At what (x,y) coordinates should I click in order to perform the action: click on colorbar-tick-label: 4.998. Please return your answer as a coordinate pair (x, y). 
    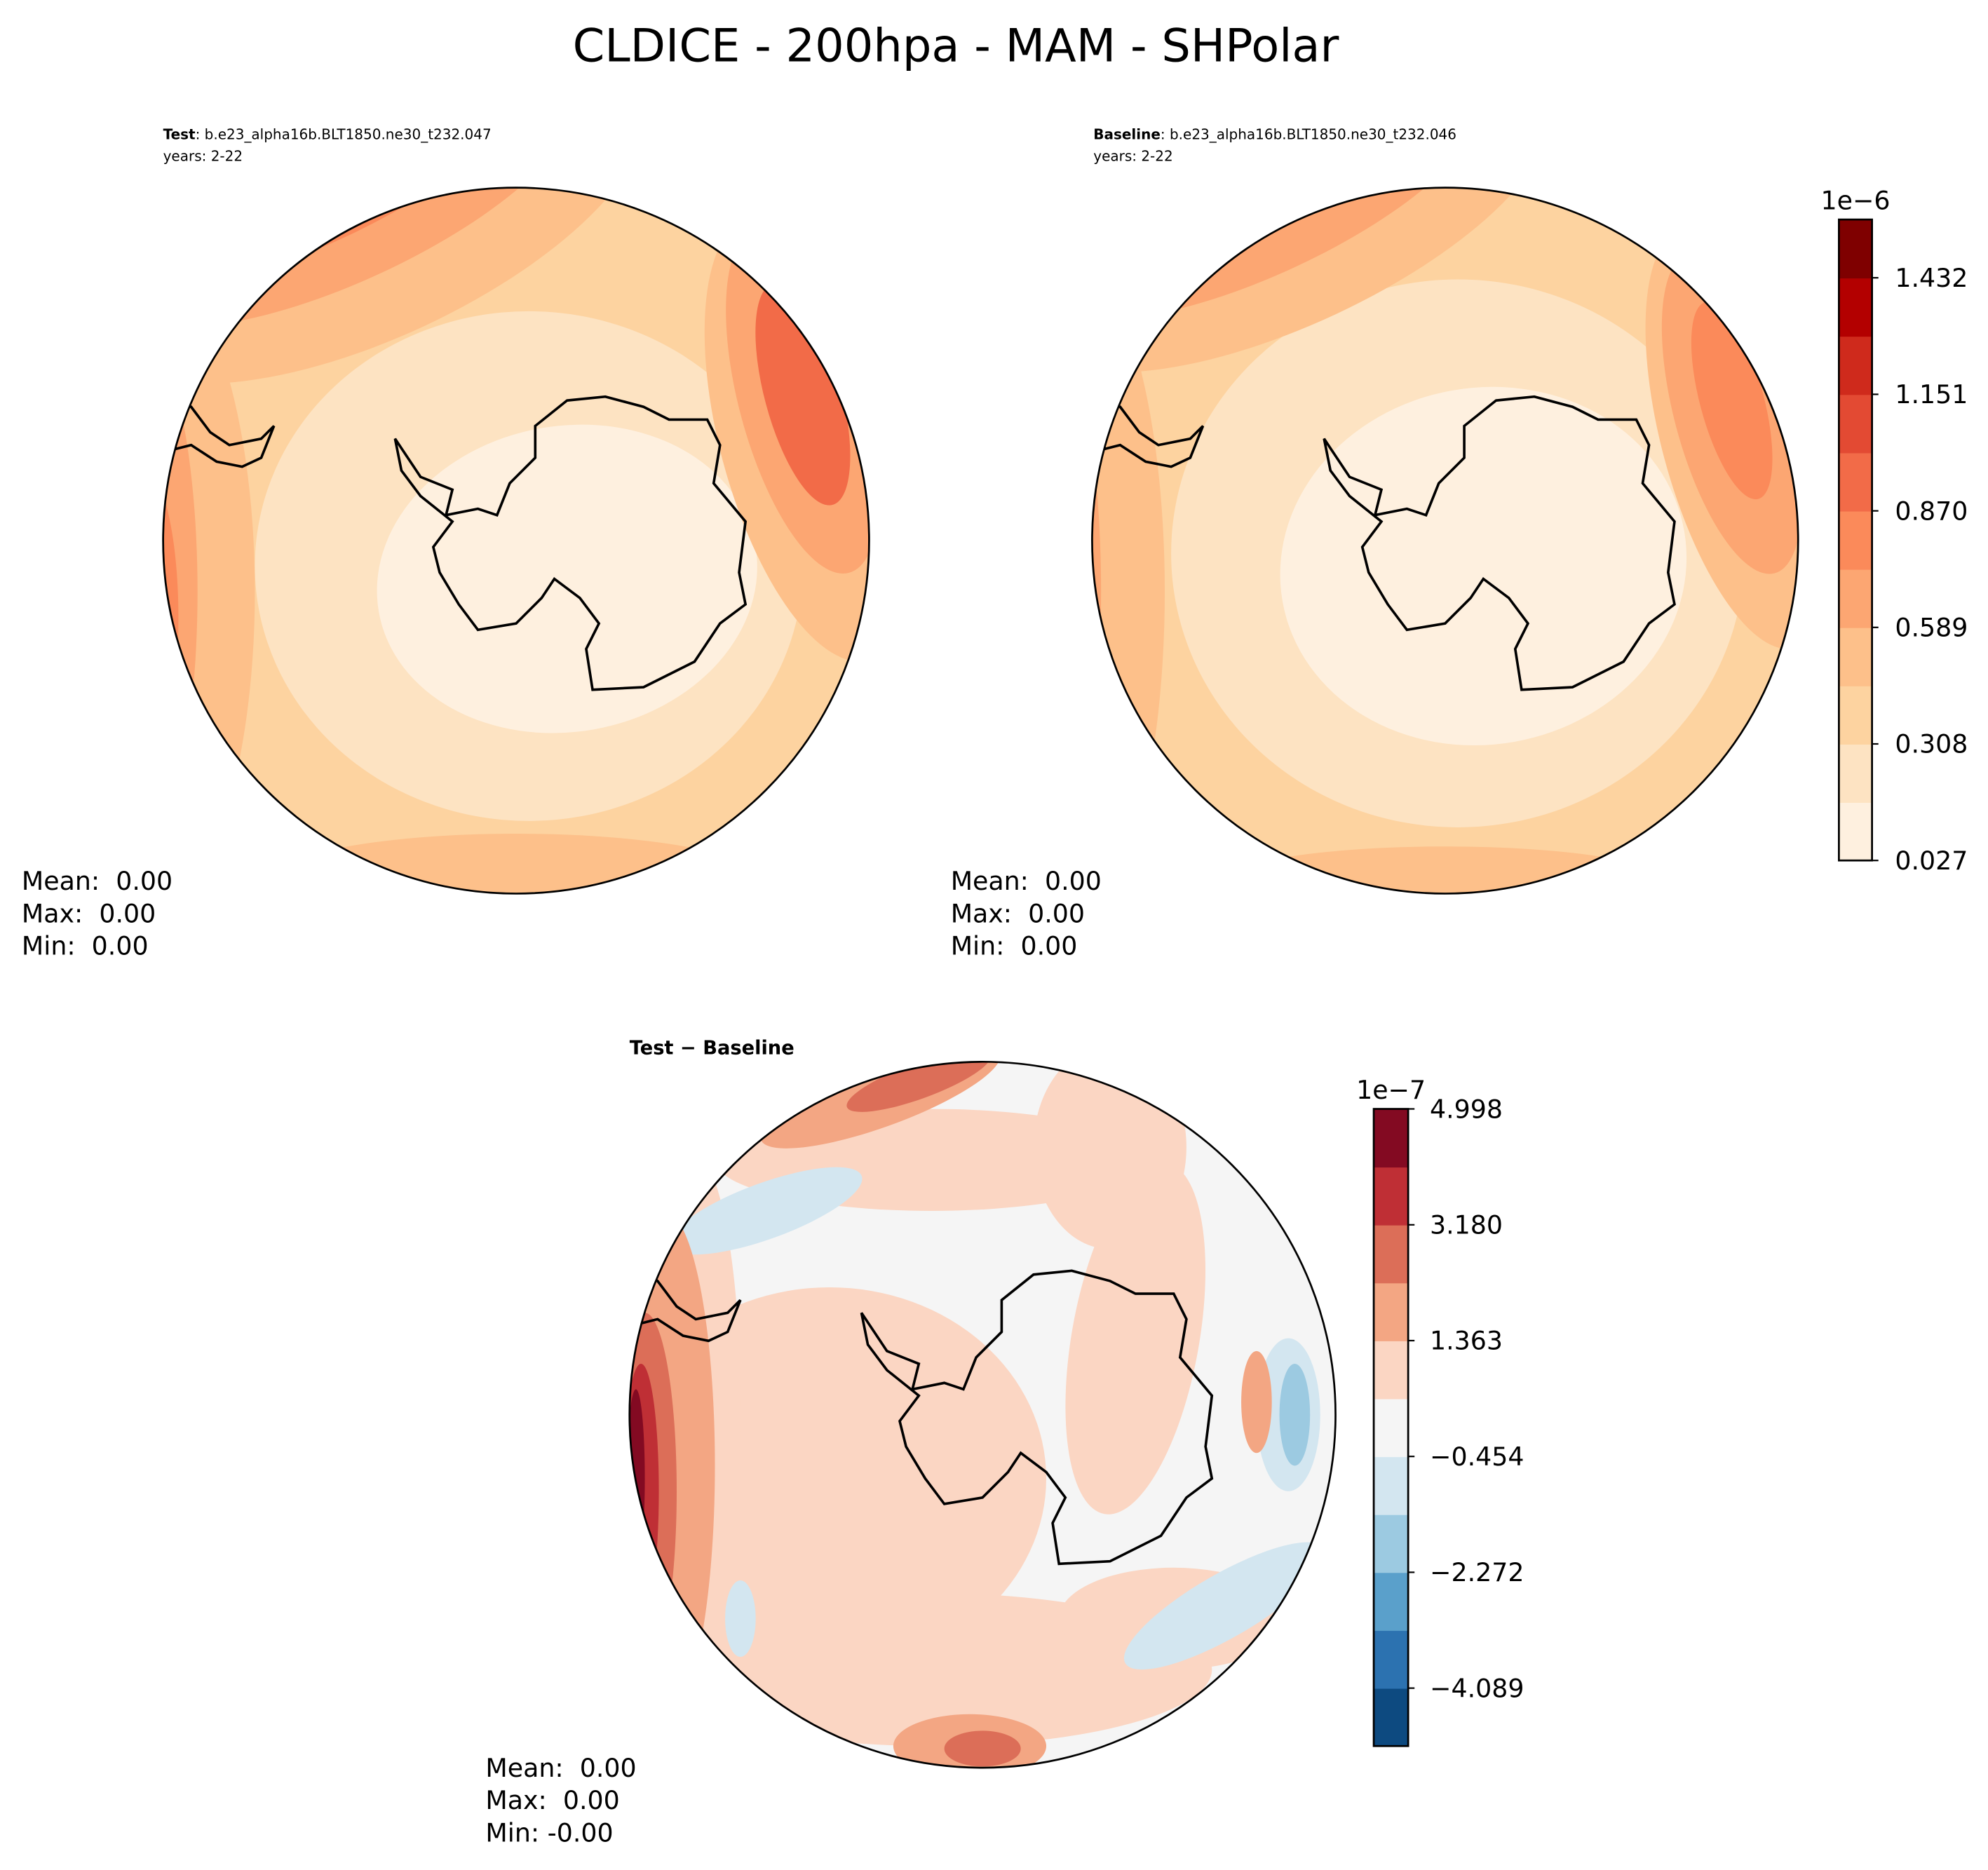
    Looking at the image, I should click on (1467, 1109).